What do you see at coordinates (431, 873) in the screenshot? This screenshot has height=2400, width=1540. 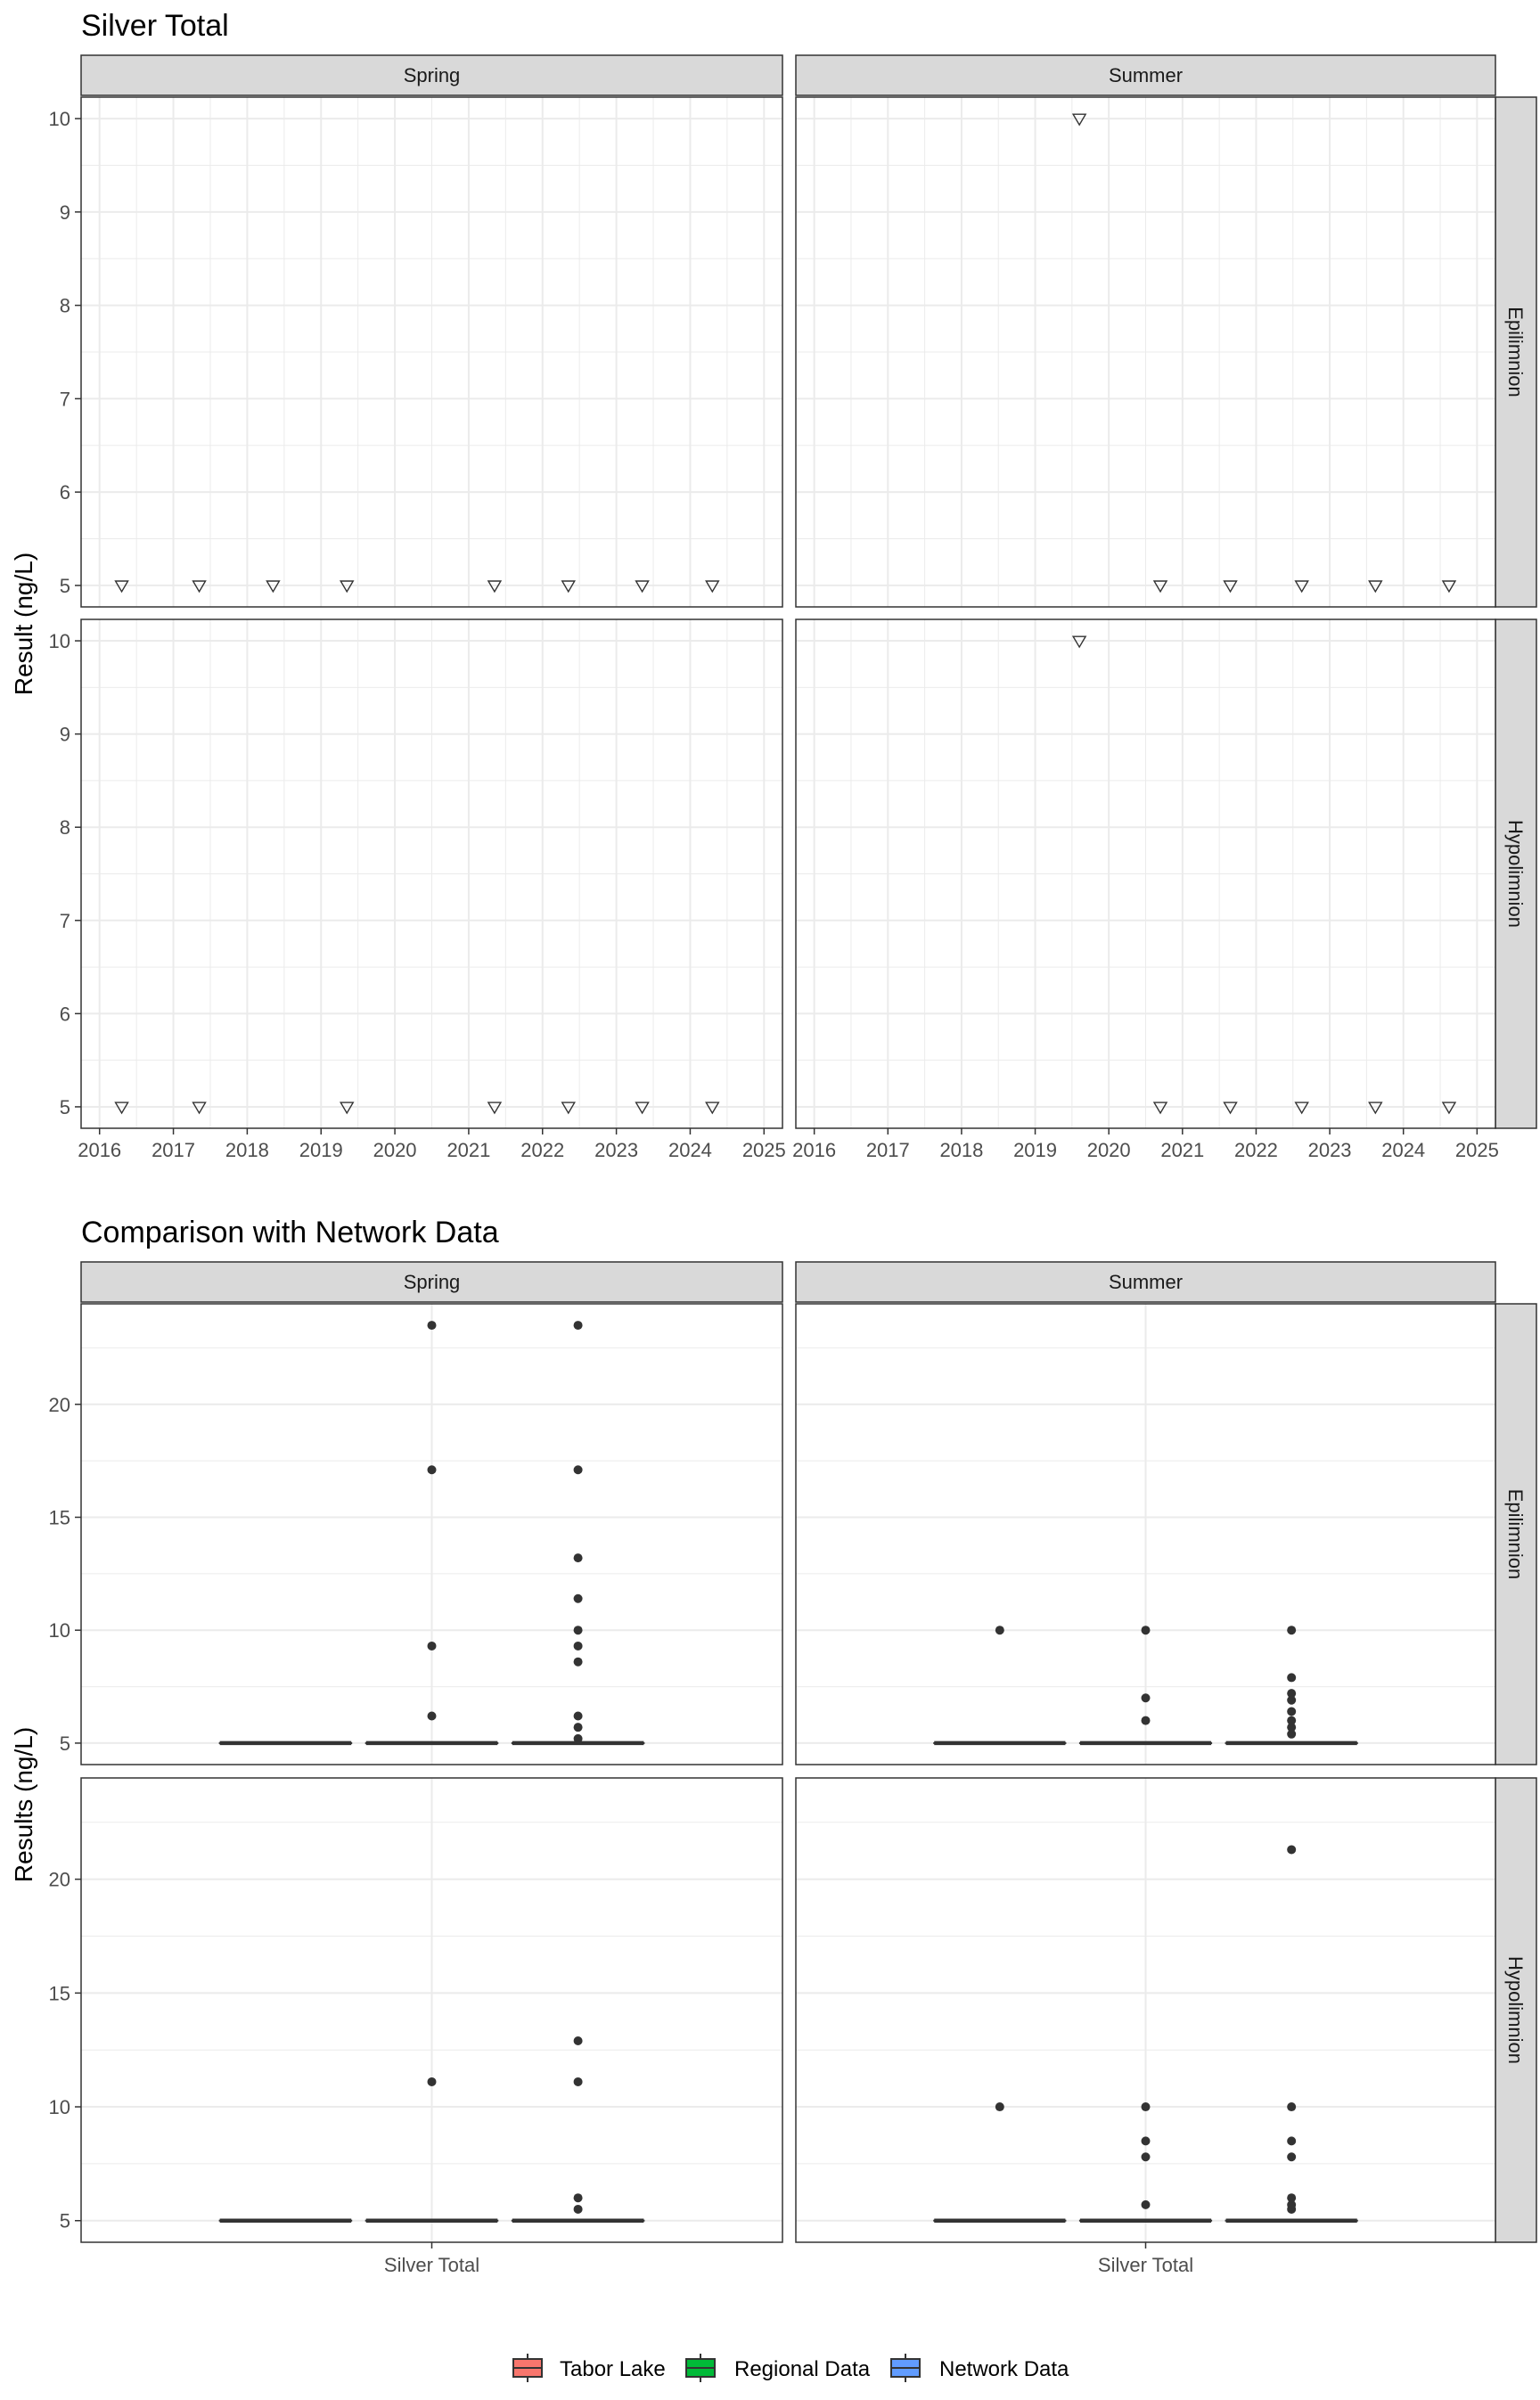 I see `panel-spring-hypolimnion-top` at bounding box center [431, 873].